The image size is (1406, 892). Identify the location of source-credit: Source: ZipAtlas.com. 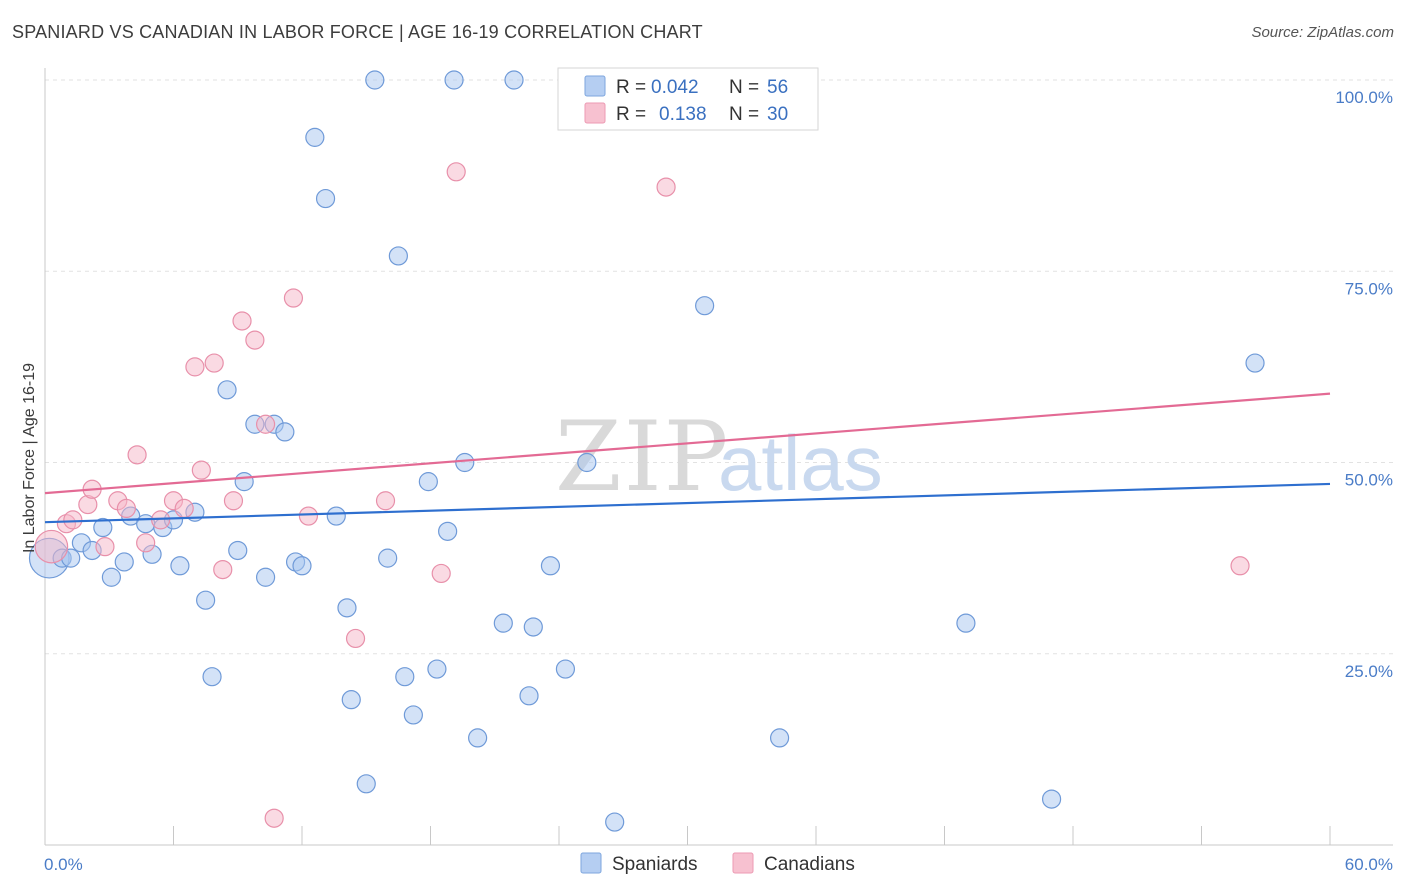
(1322, 32).